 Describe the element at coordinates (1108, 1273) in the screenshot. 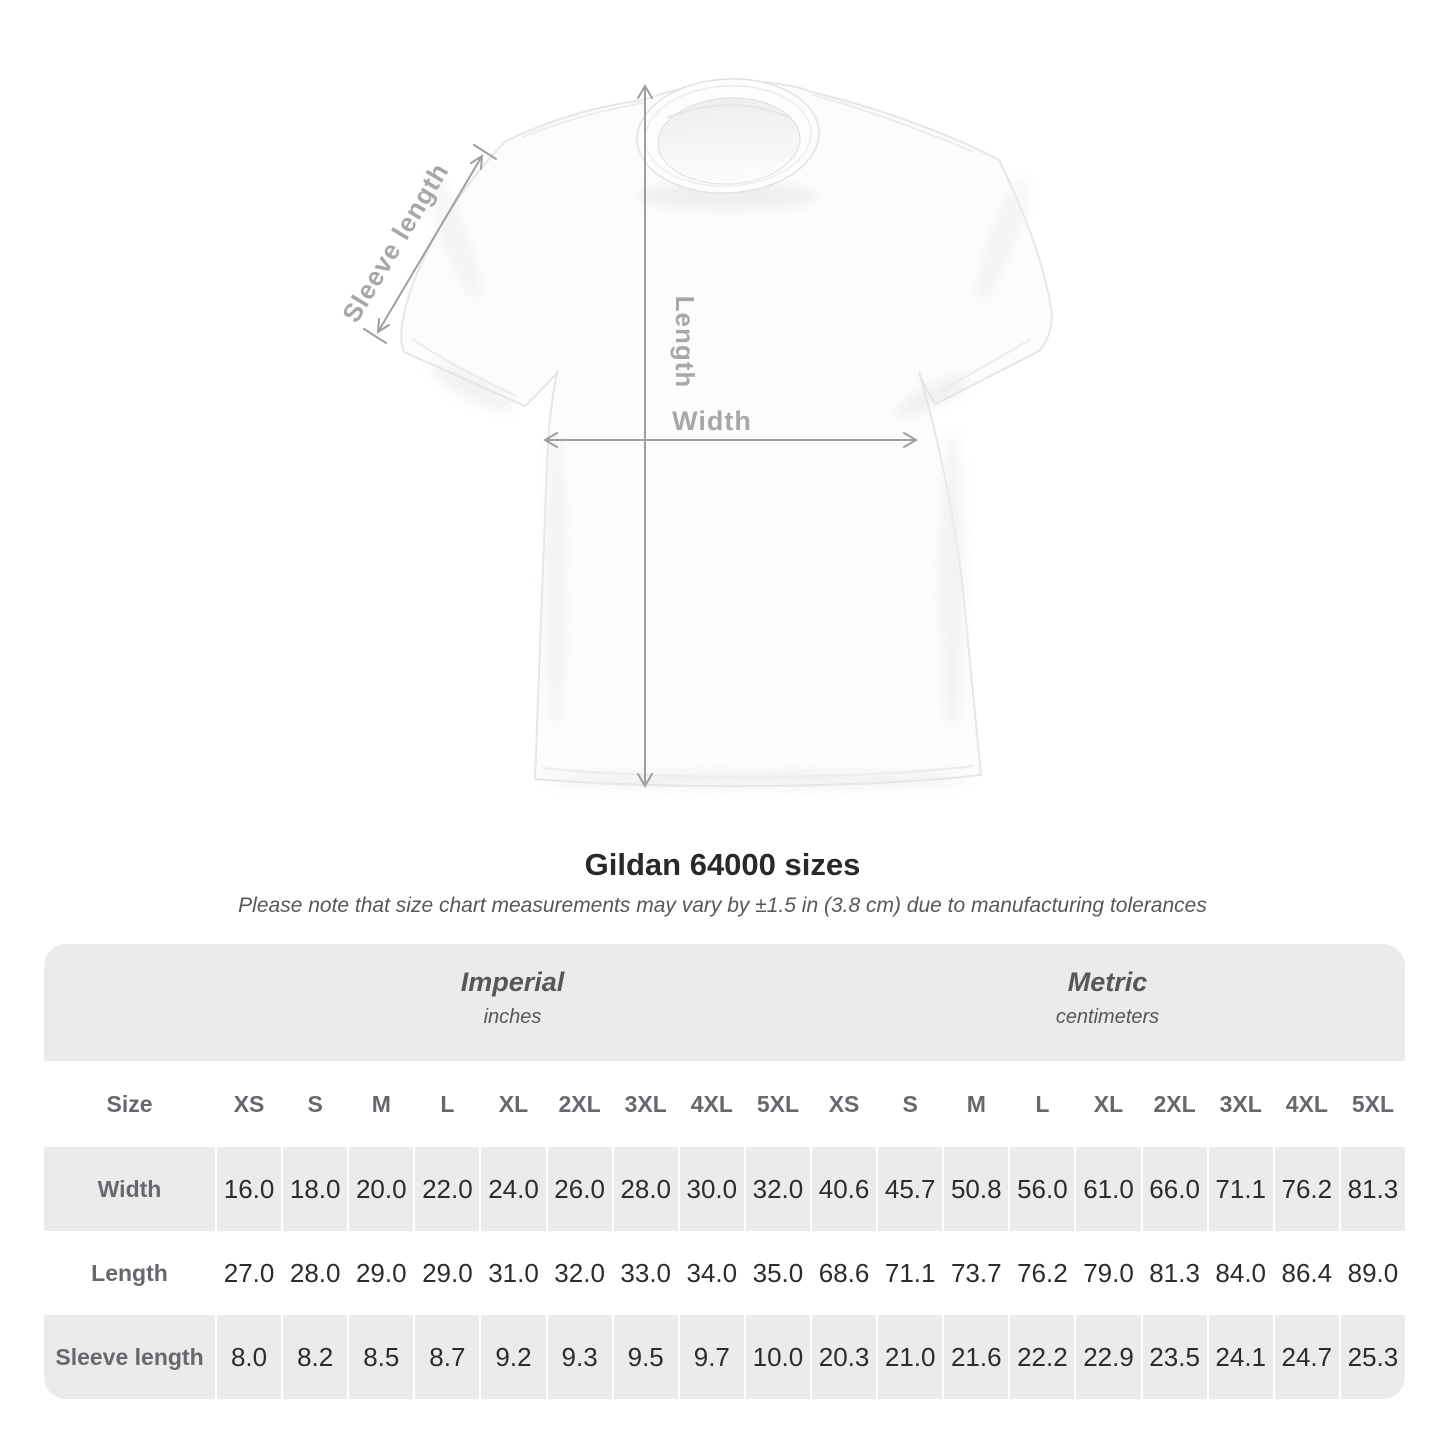

I see `table-cell: 79.0` at that location.